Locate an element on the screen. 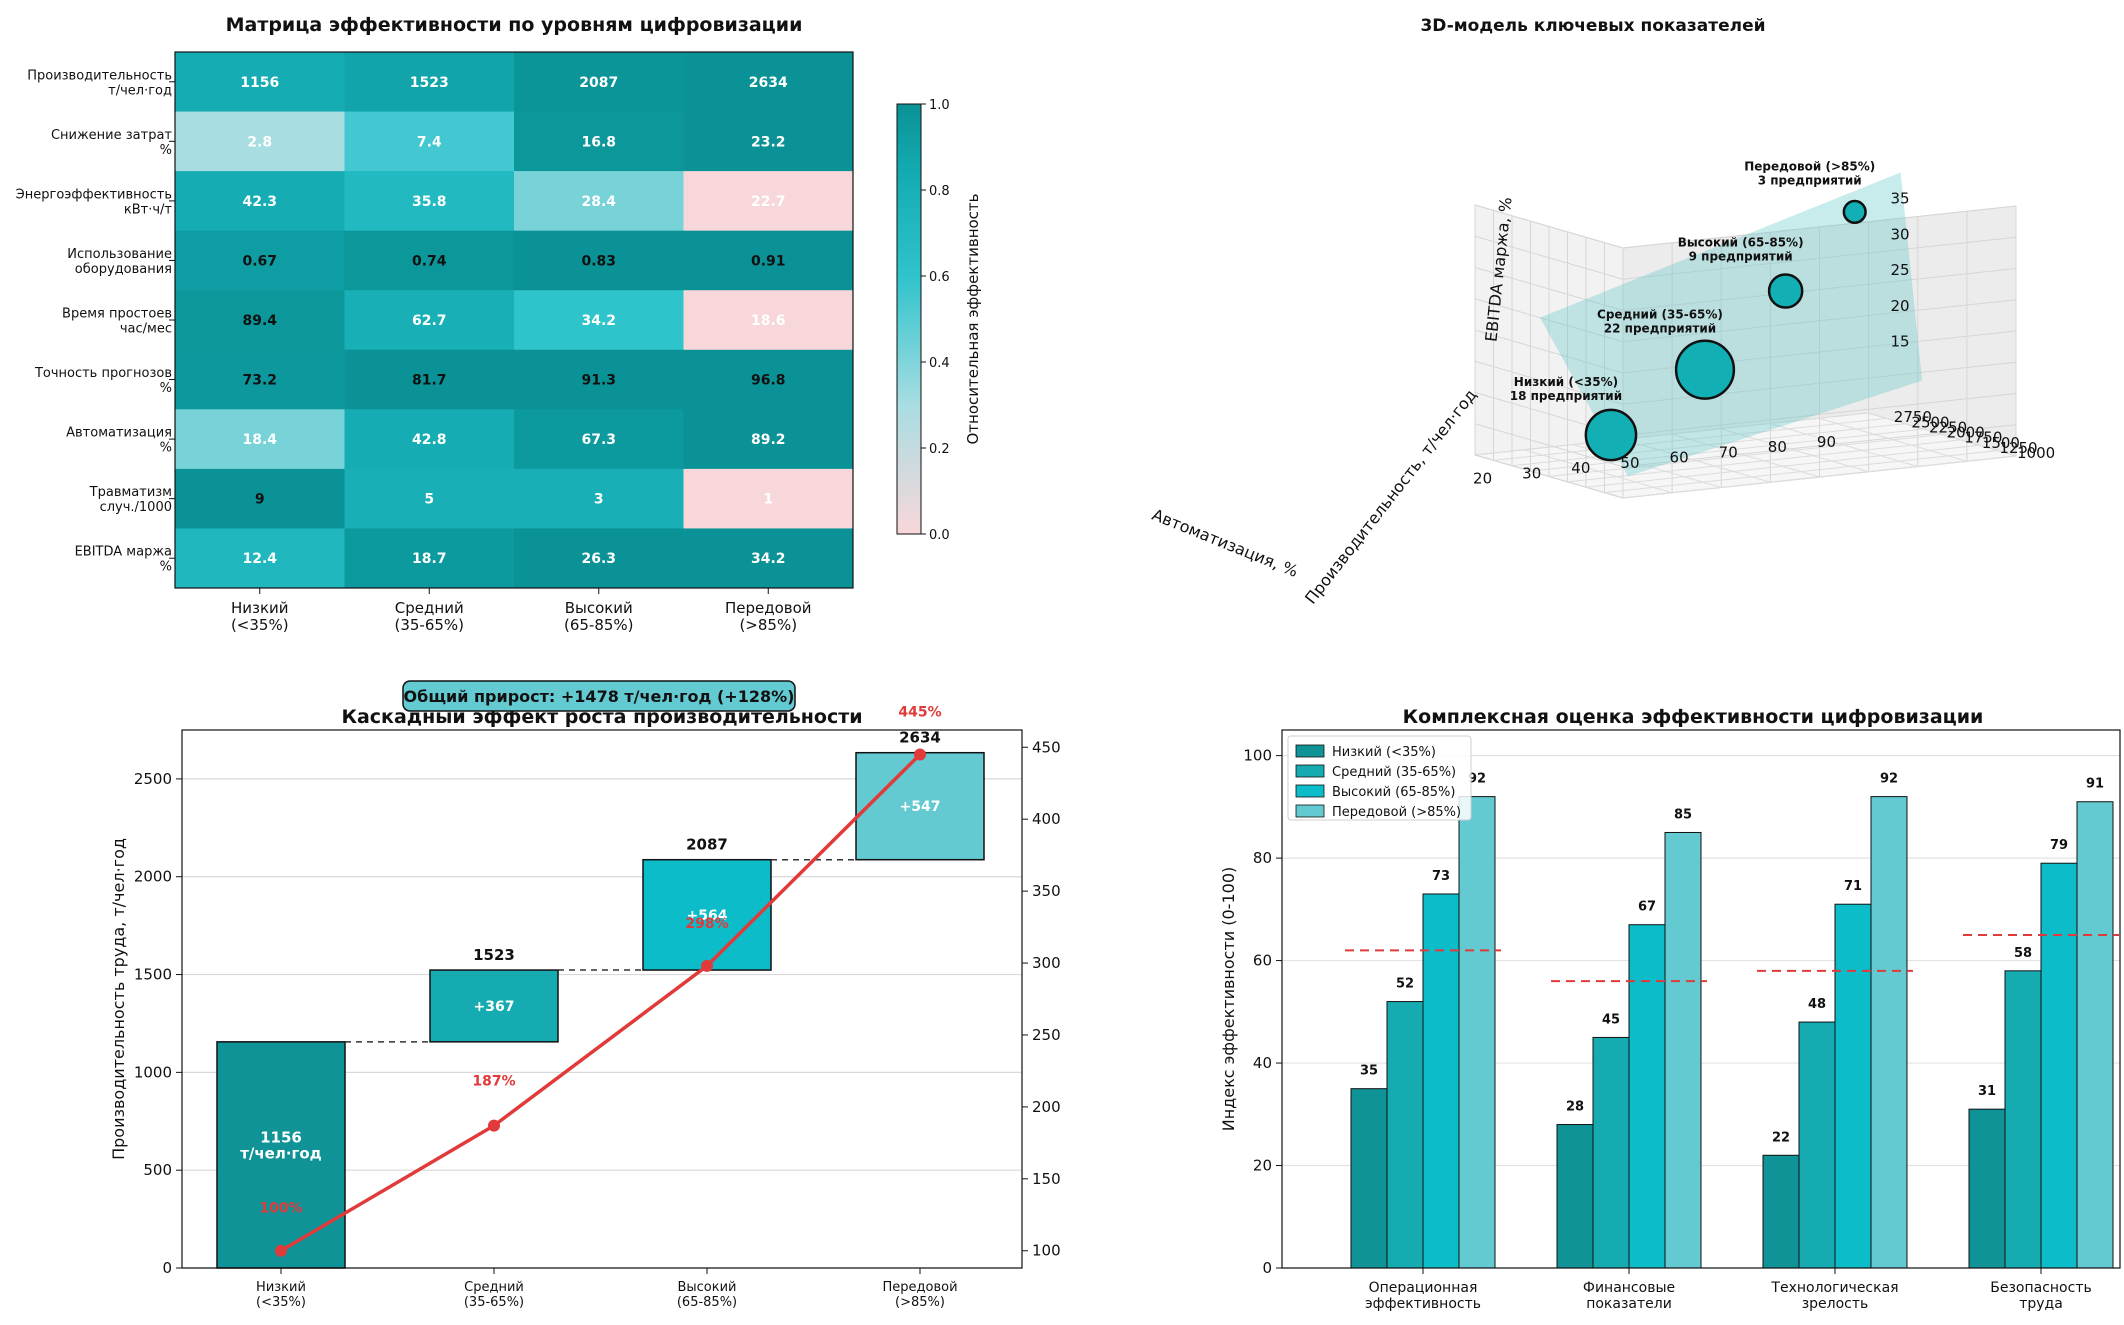  y-tick-label: 0 is located at coordinates (167, 1268).